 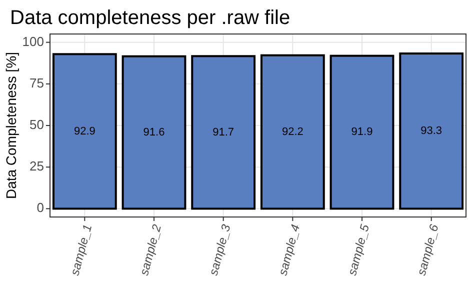 What do you see at coordinates (37, 124) in the screenshot?
I see `y-tick-label: 50` at bounding box center [37, 124].